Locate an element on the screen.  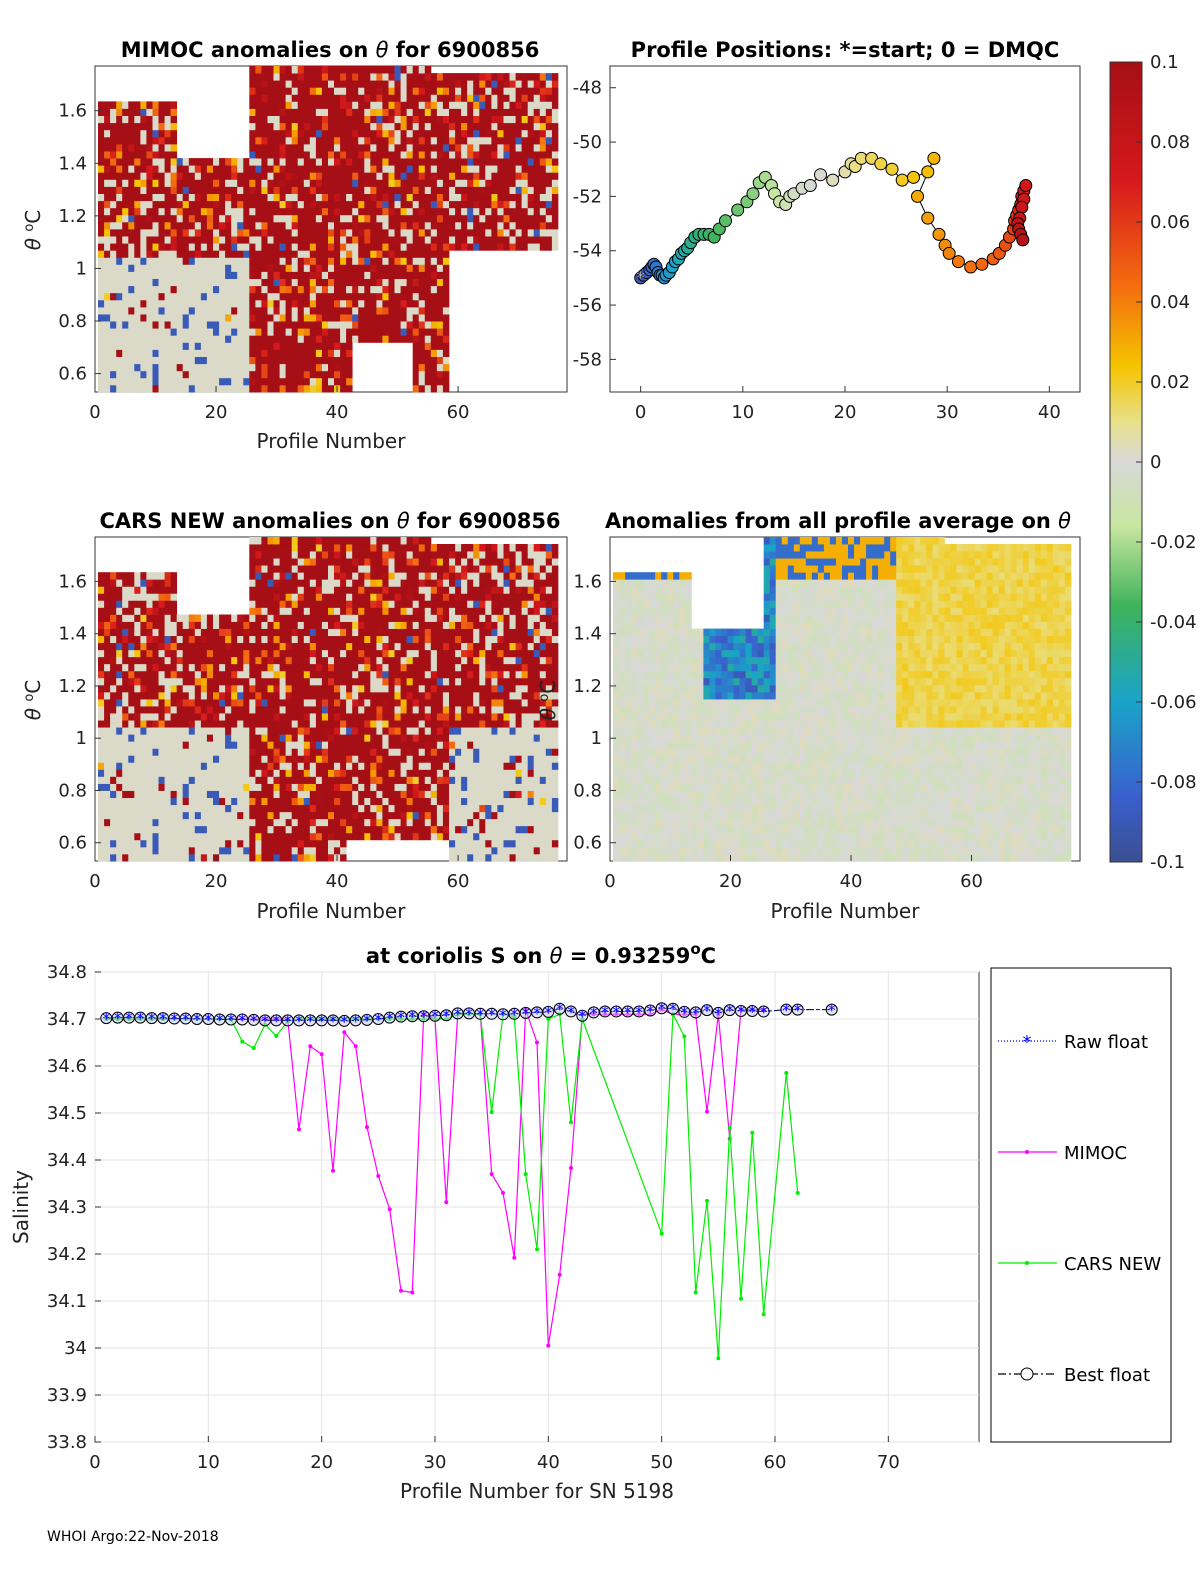
profile-position-point is located at coordinates (917, 196).